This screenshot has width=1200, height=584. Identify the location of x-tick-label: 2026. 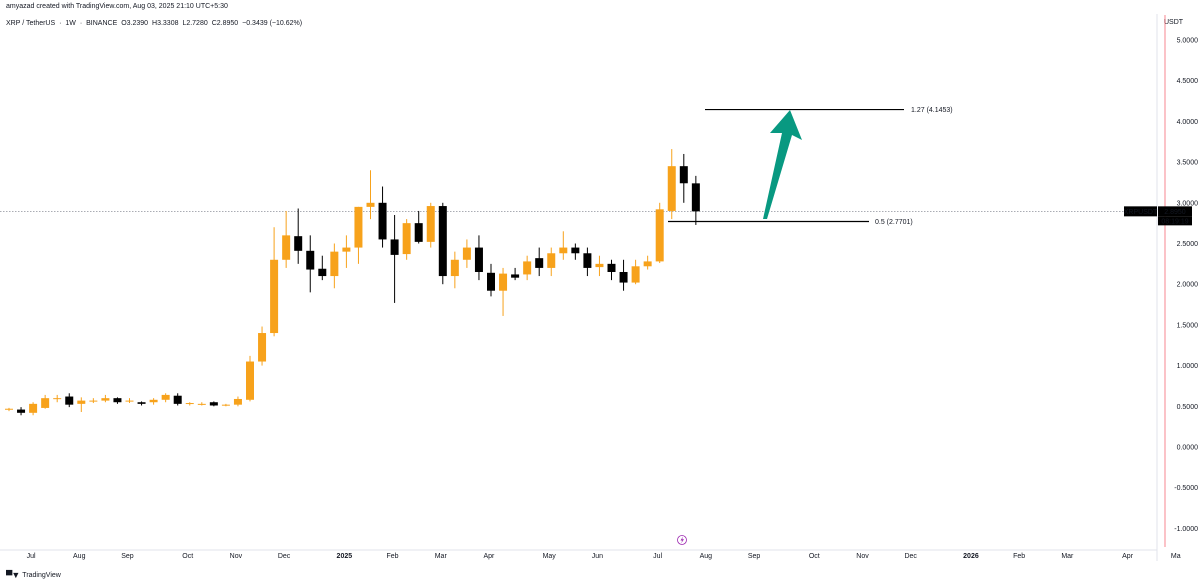
(971, 556).